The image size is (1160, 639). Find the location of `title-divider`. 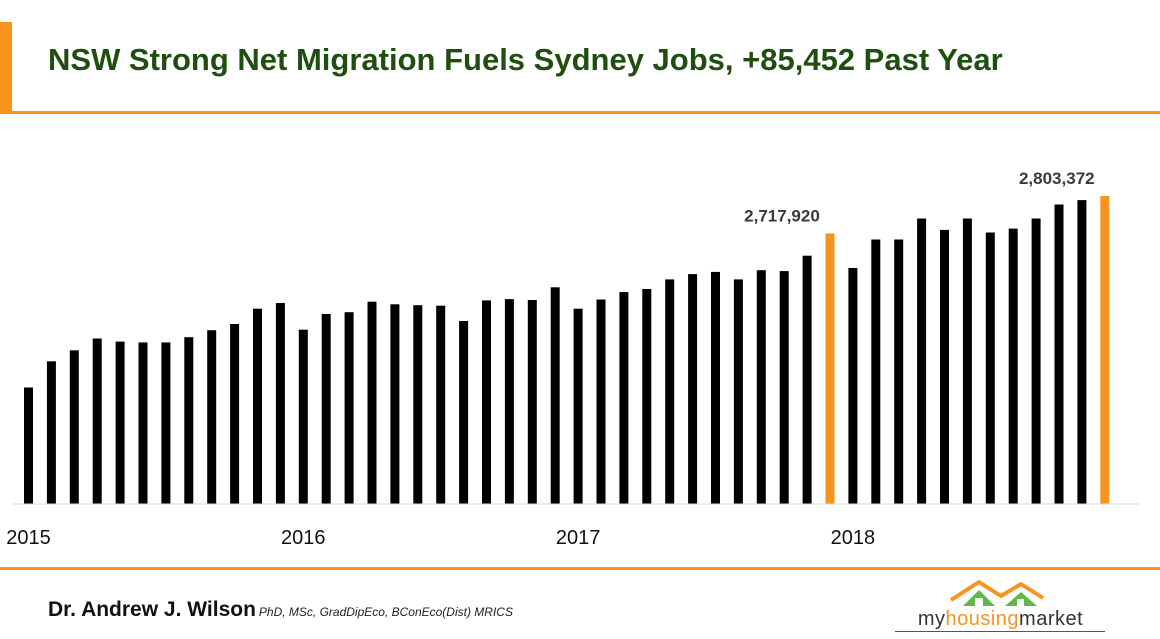

title-divider is located at coordinates (580, 112).